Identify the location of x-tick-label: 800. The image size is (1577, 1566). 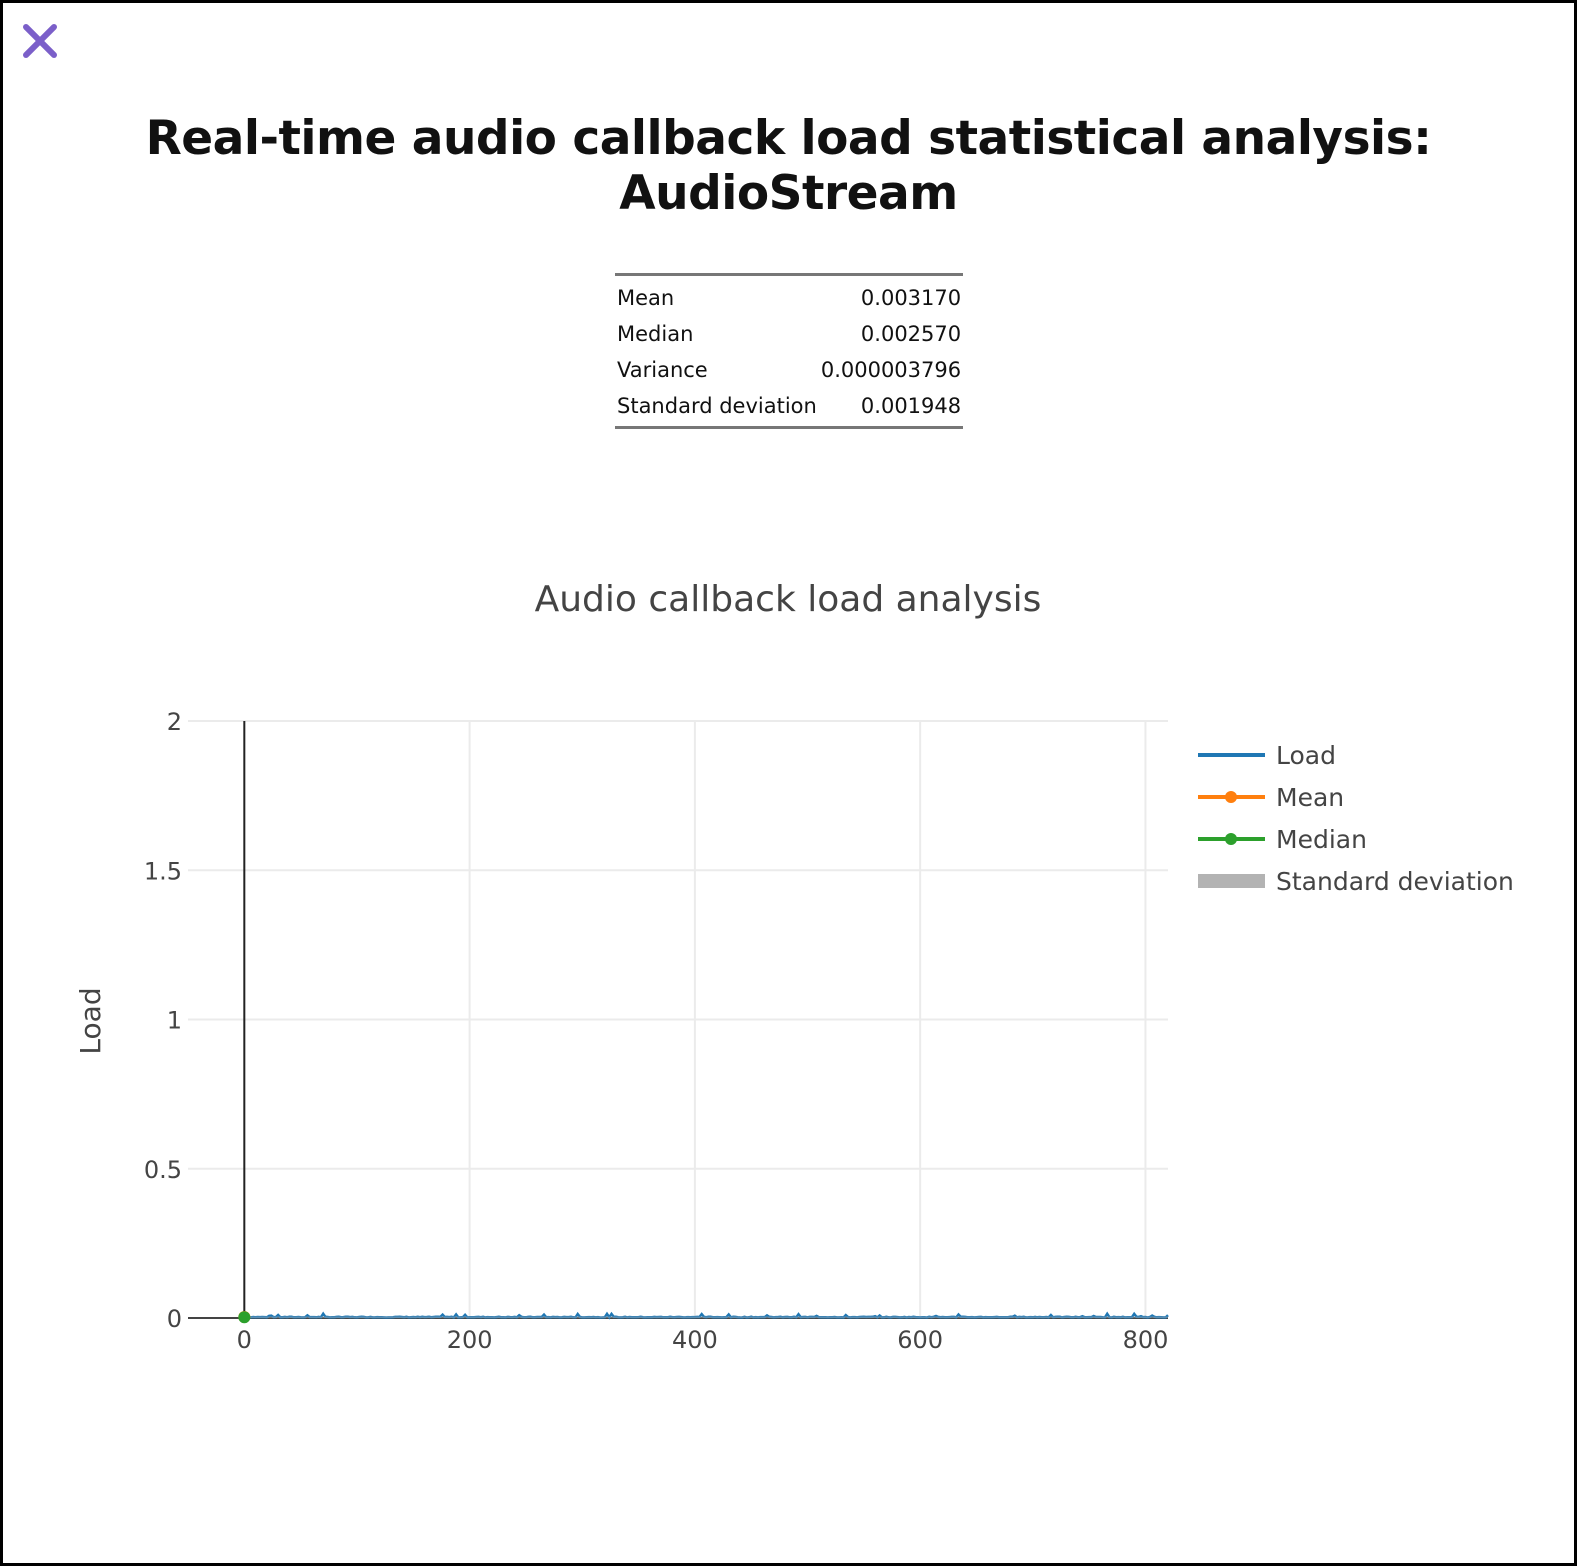
(1146, 1340).